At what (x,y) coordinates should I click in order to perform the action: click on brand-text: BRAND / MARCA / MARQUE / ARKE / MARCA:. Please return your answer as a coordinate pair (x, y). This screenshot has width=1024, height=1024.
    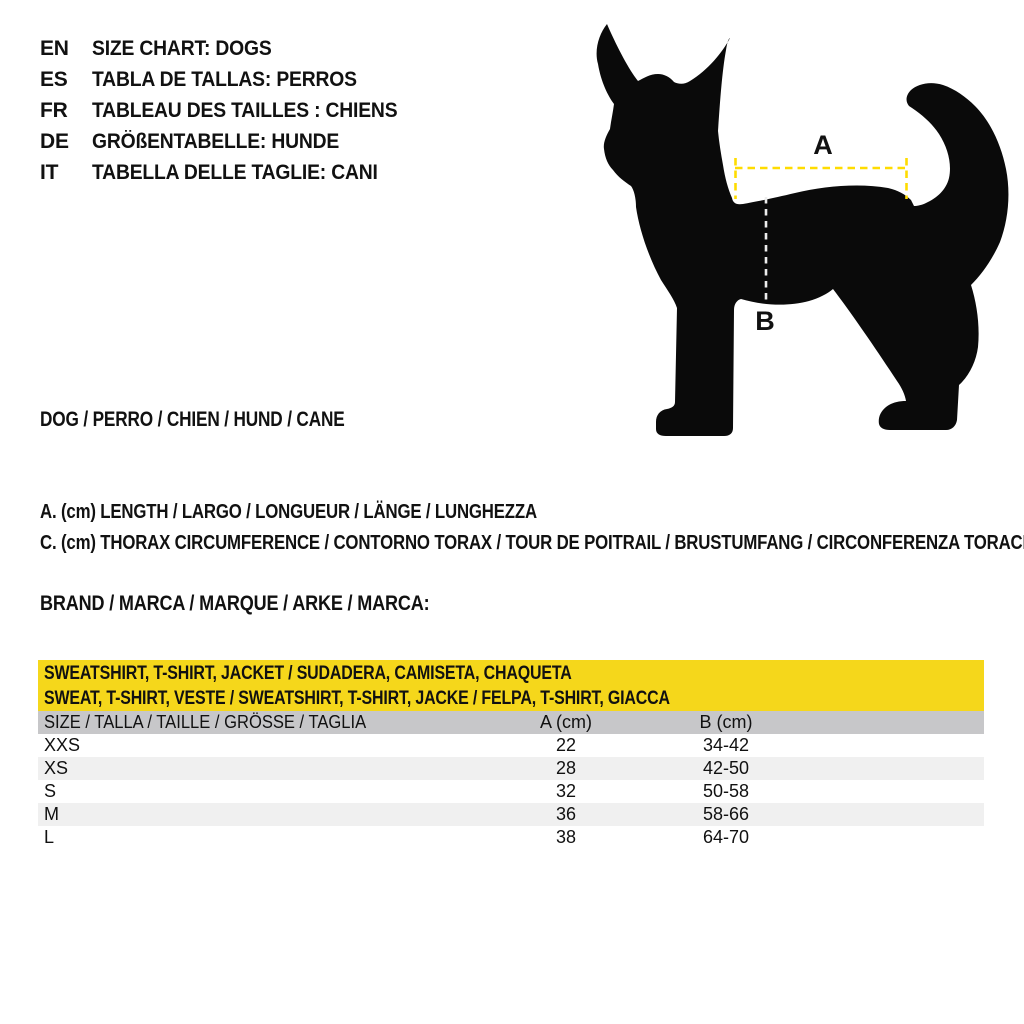
    Looking at the image, I should click on (235, 603).